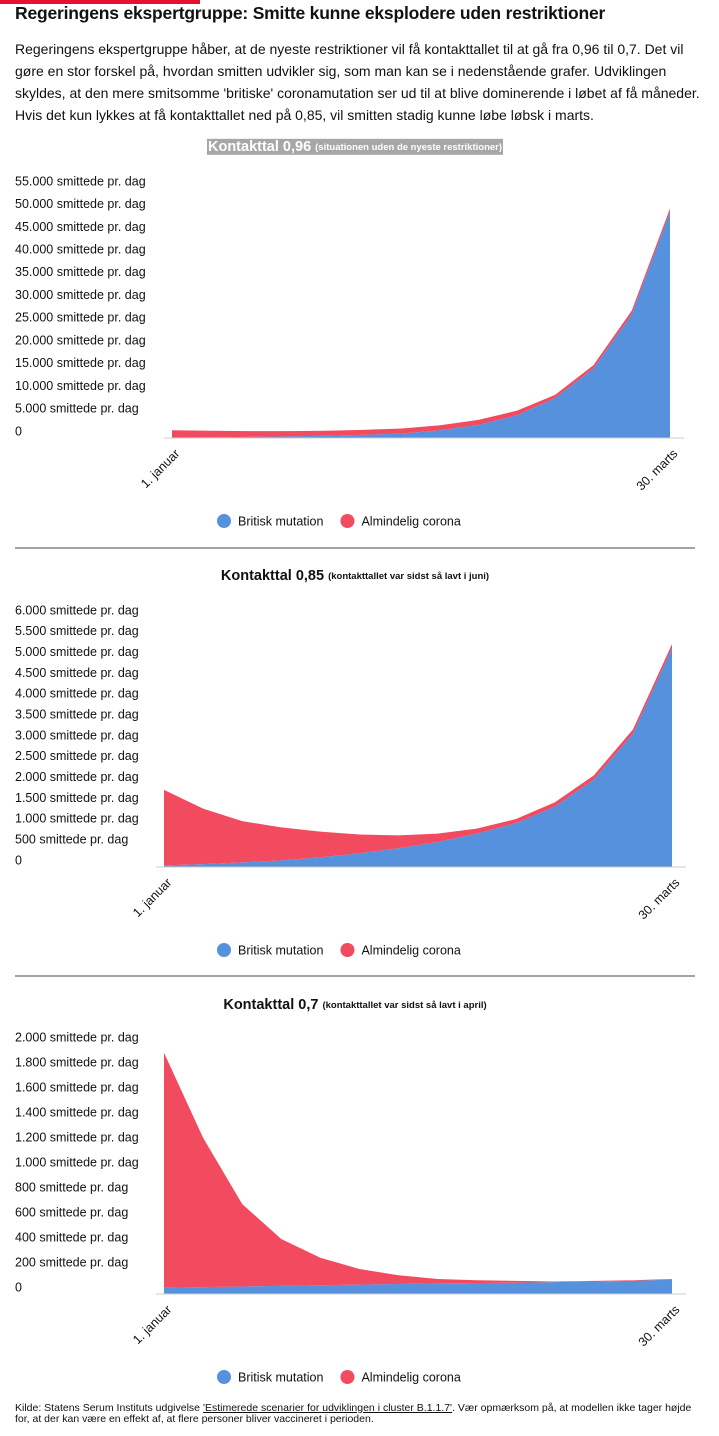 Image resolution: width=719 pixels, height=1436 pixels. Describe the element at coordinates (80, 227) in the screenshot. I see `y-tick-label: 45.000 smittede pr. dag` at that location.